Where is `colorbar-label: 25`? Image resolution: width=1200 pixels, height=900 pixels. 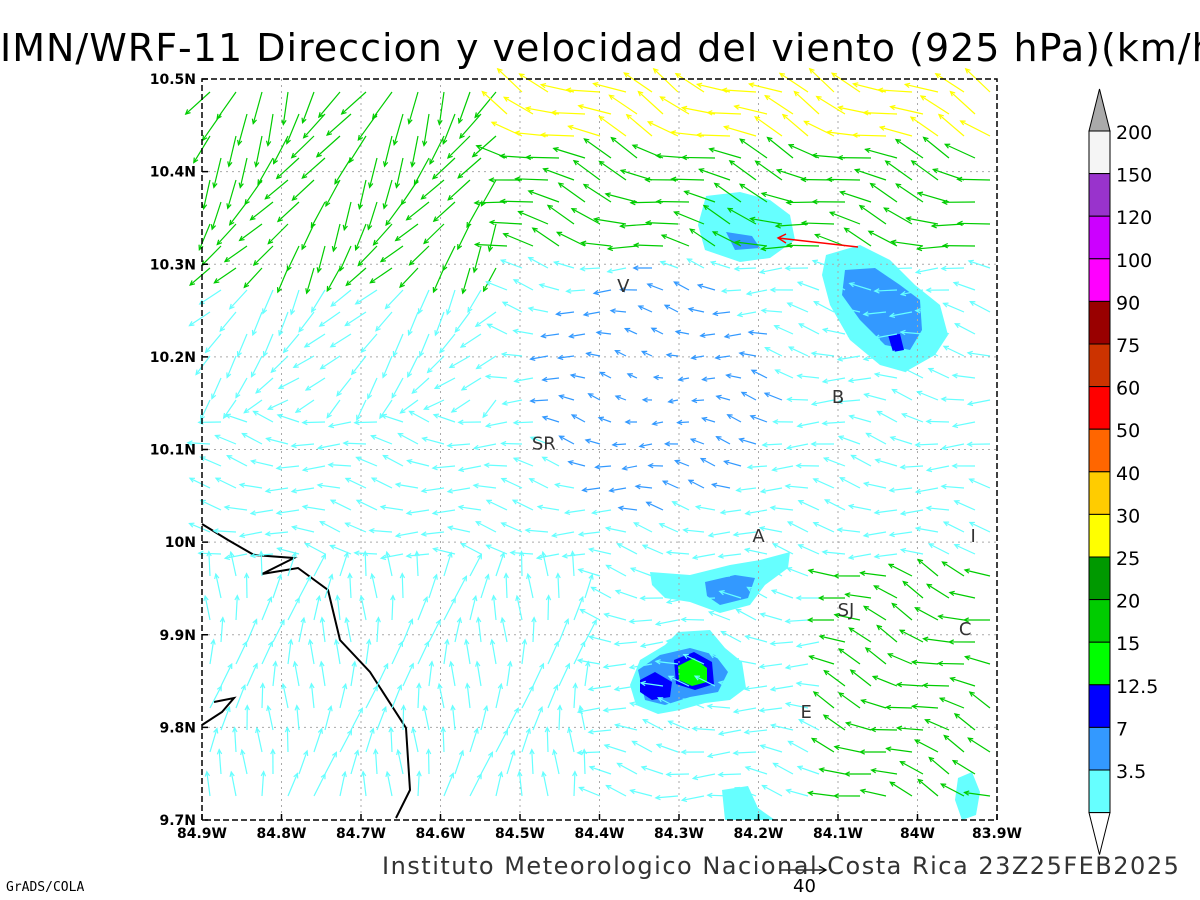 colorbar-label: 25 is located at coordinates (1128, 559).